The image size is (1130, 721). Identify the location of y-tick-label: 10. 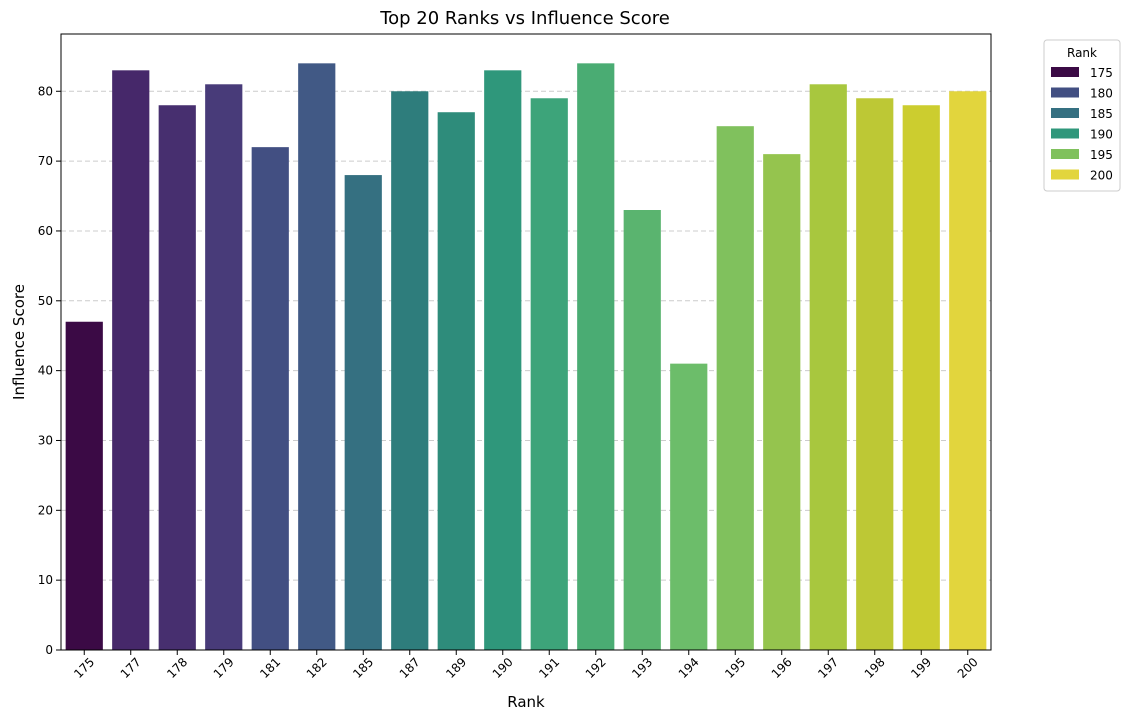
(45, 580).